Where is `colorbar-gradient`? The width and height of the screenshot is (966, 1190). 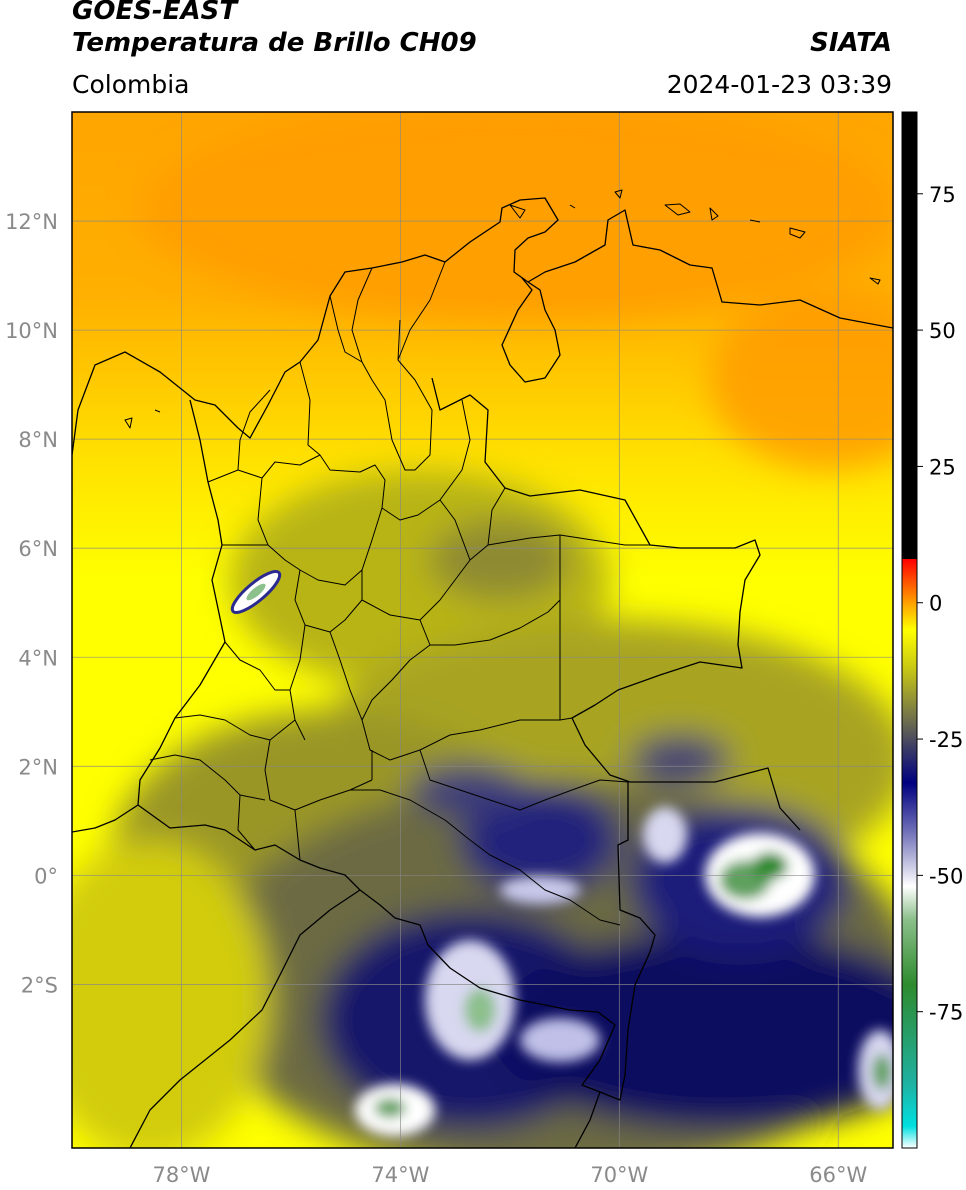
colorbar-gradient is located at coordinates (909, 630).